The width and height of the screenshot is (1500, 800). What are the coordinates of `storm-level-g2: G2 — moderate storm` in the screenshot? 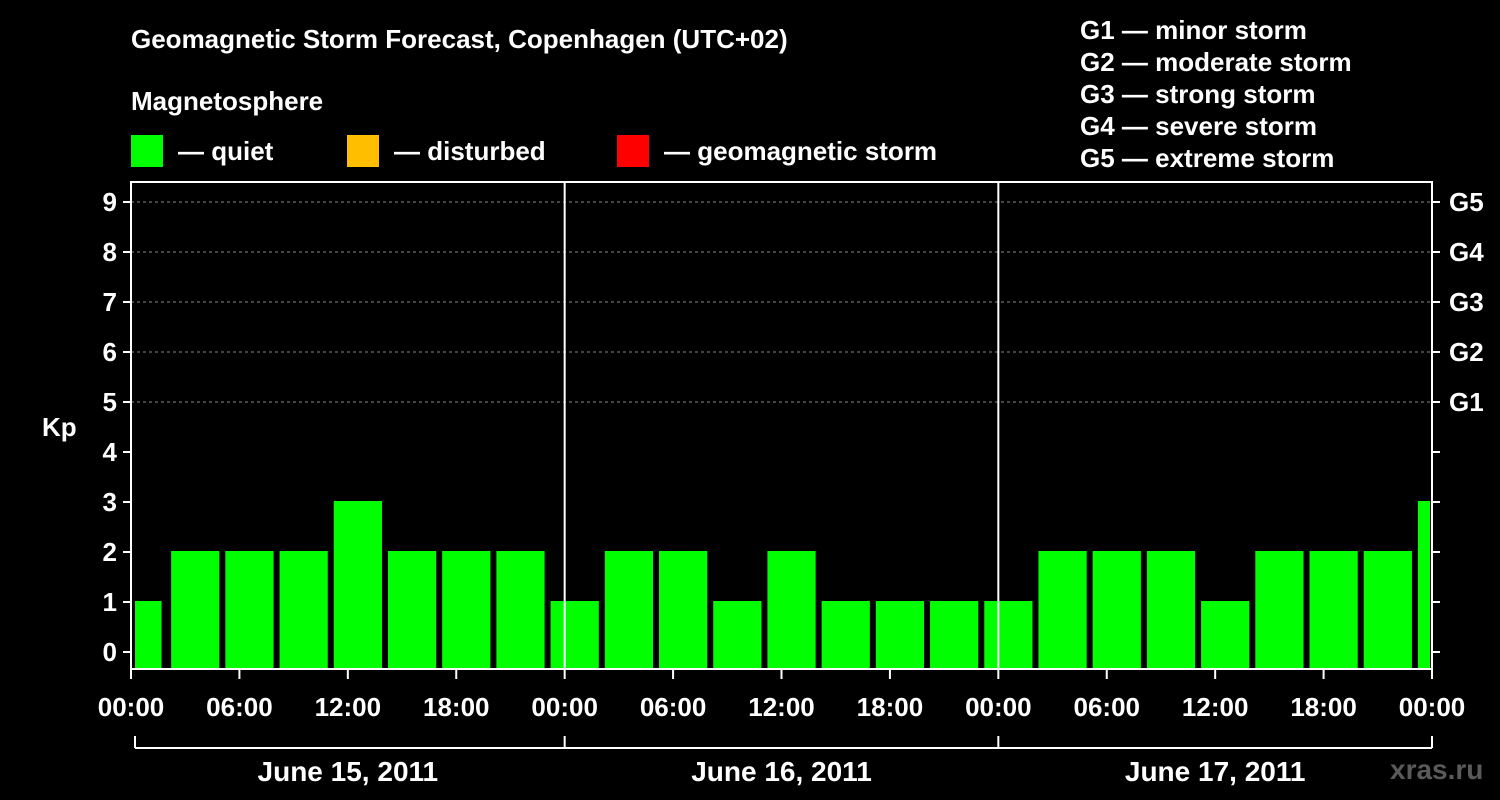 It's located at (1216, 62).